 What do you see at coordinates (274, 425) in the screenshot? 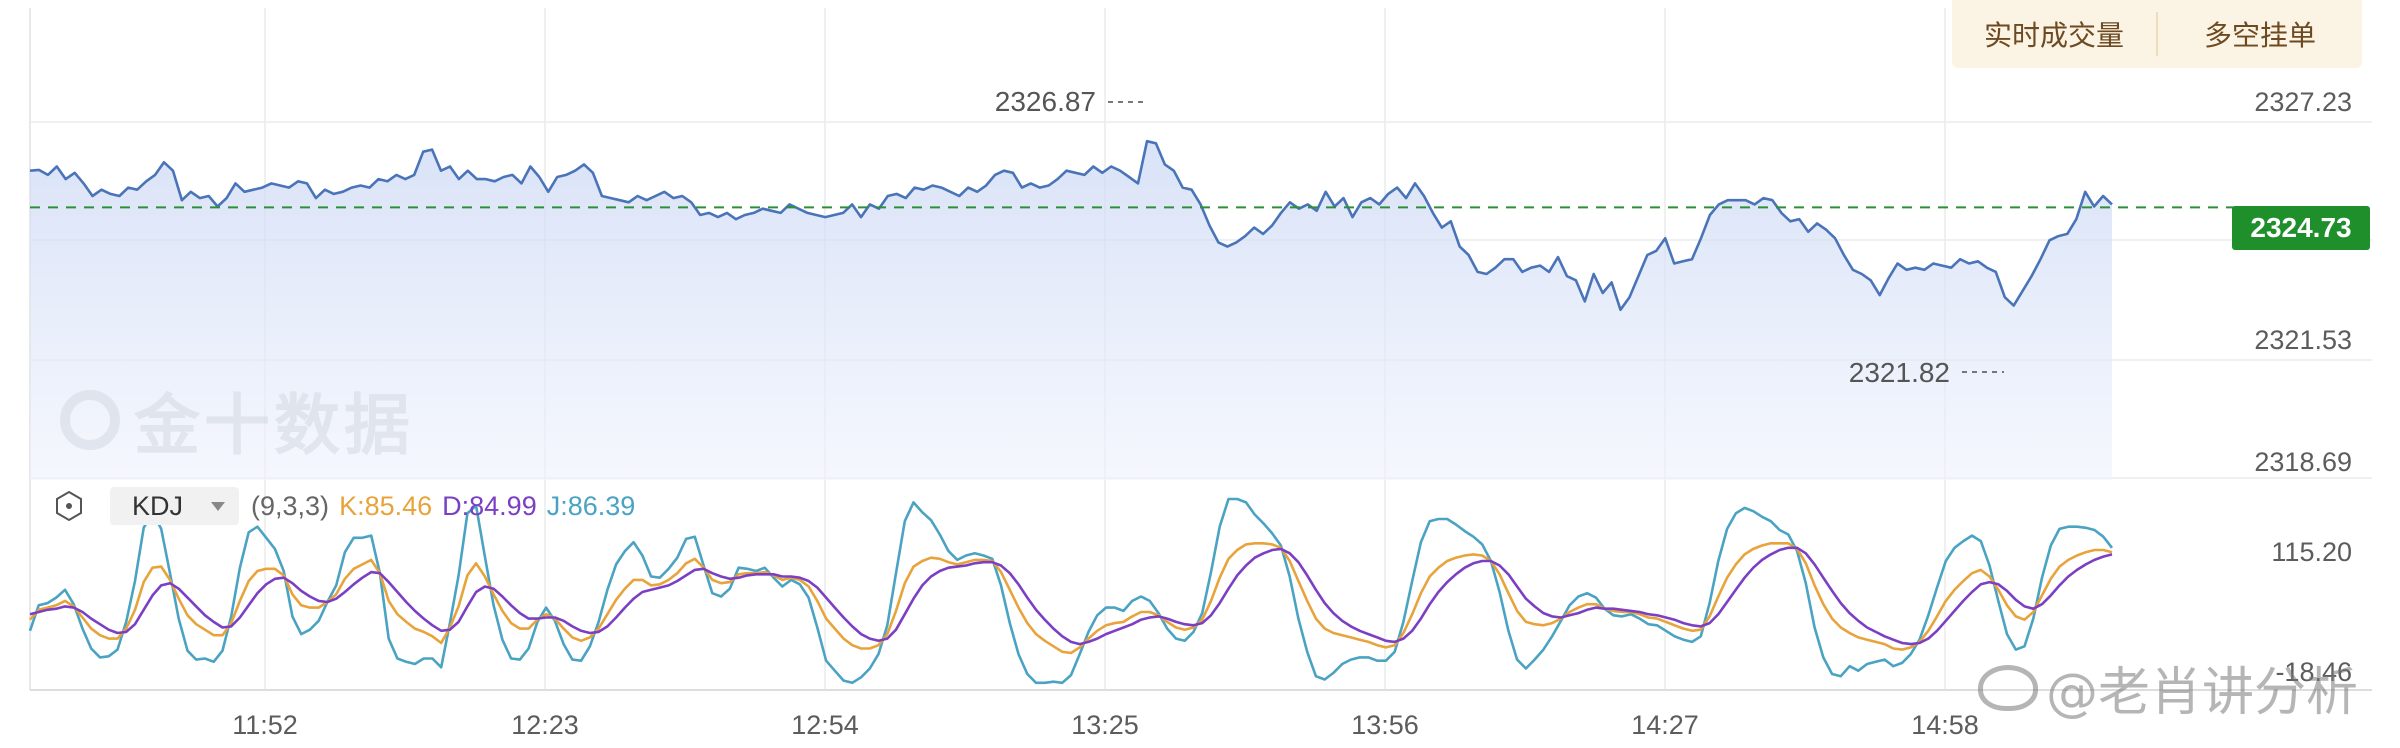
I see `brand-watermark-text: 金十数据` at bounding box center [274, 425].